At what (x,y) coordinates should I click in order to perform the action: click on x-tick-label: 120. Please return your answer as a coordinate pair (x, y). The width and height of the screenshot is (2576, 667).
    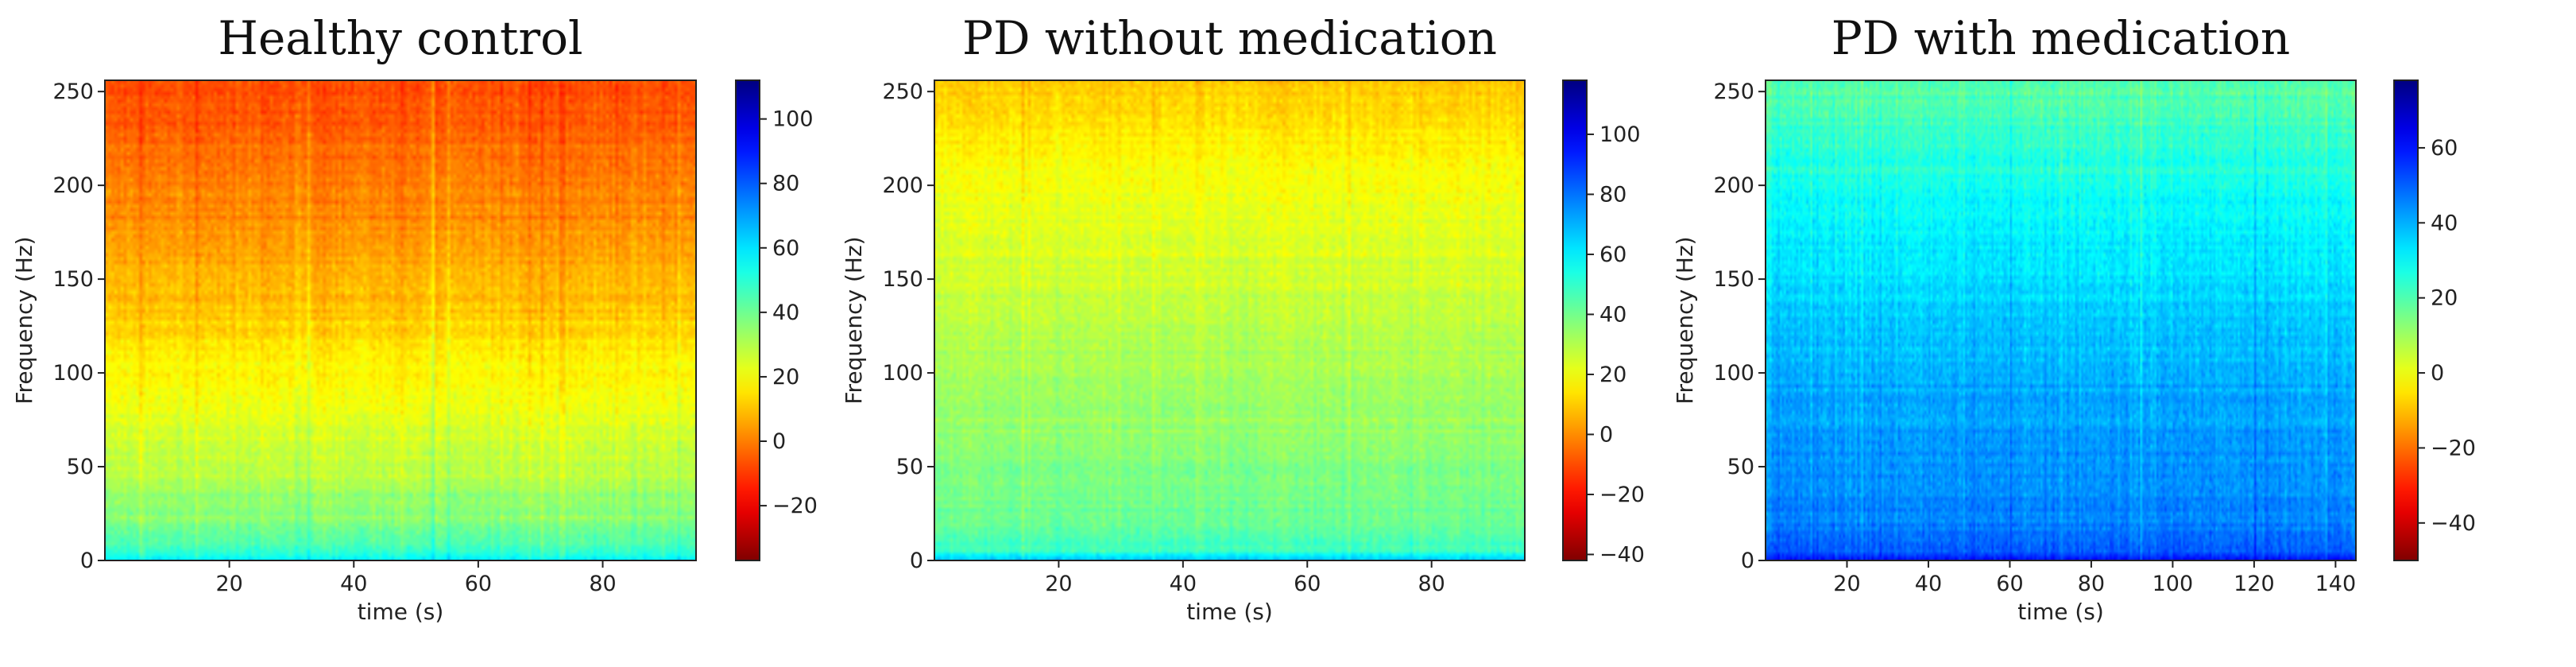
    Looking at the image, I should click on (2255, 584).